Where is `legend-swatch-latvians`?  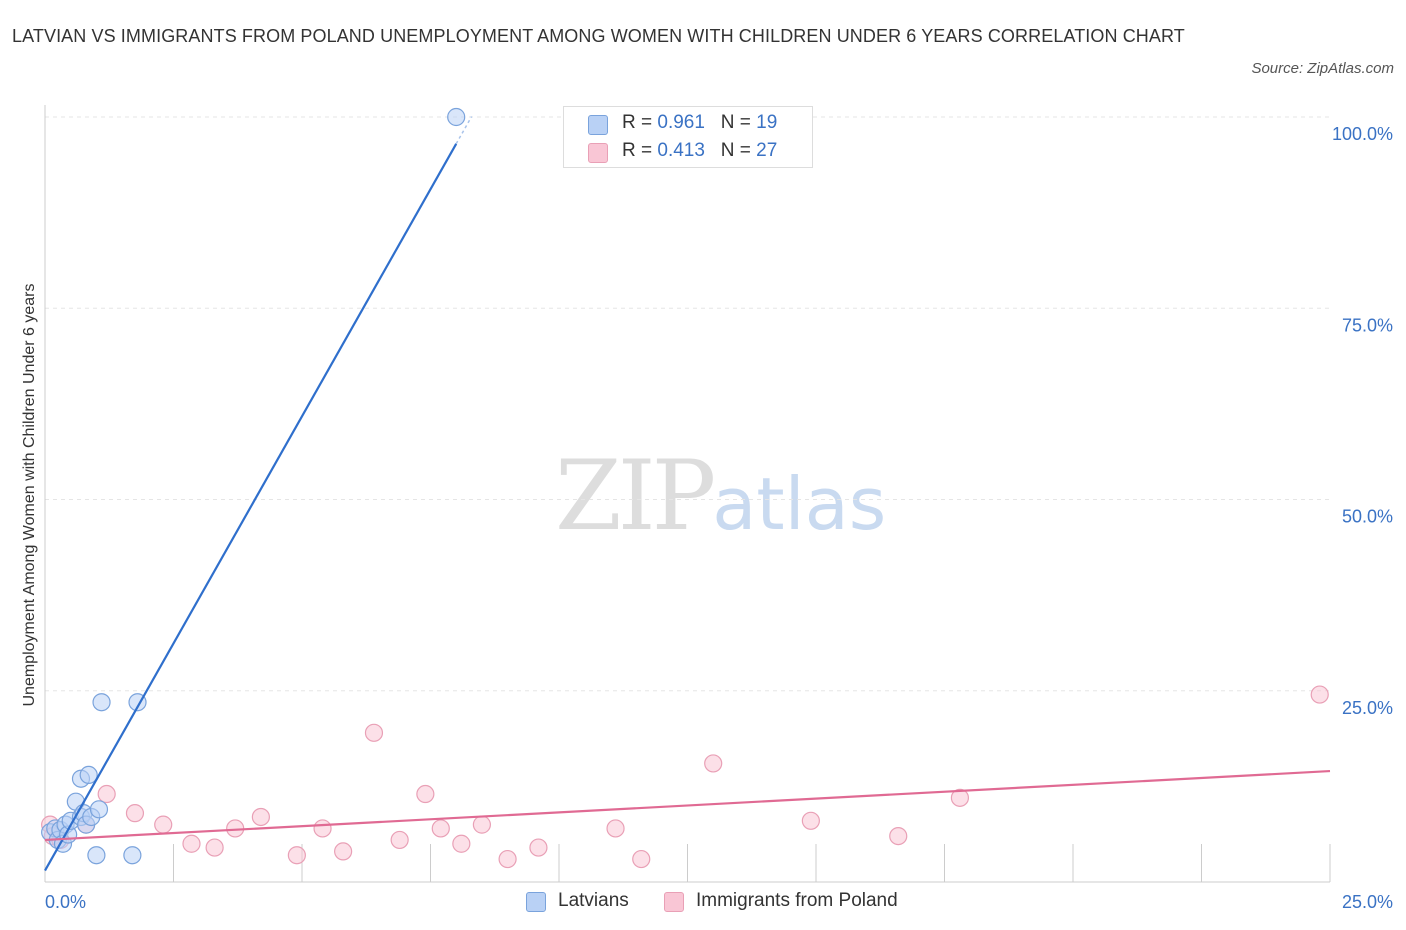 legend-swatch-latvians is located at coordinates (598, 125).